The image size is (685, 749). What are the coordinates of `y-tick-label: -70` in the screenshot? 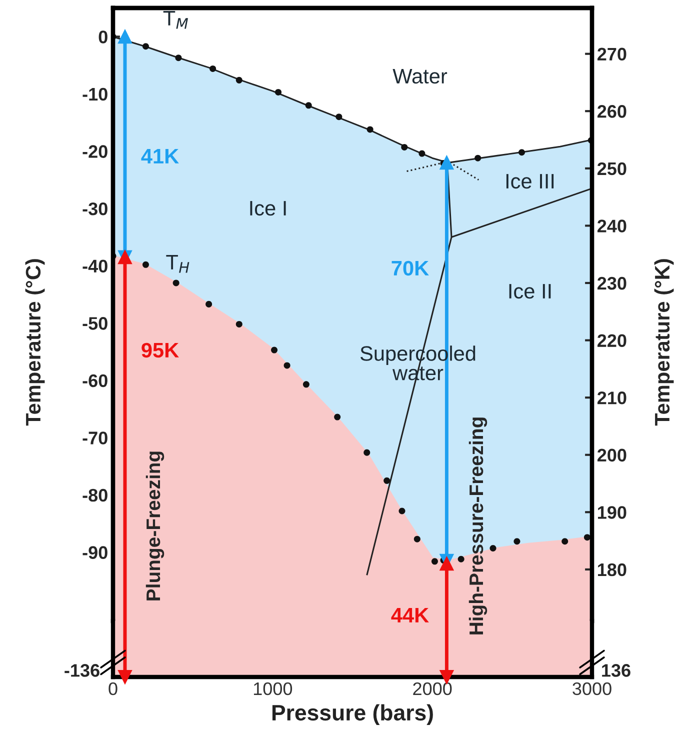 It's located at (95, 438).